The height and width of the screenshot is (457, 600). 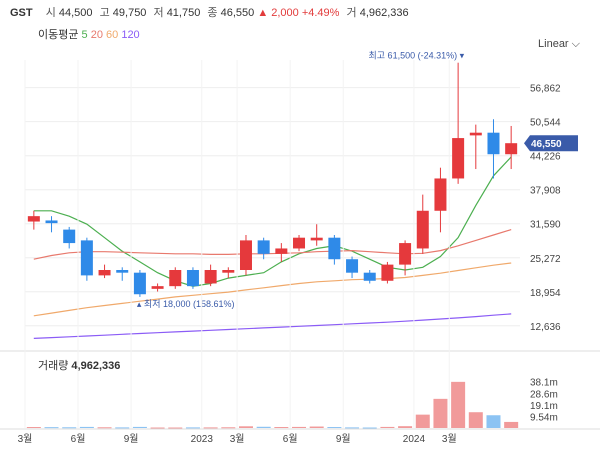 I want to click on close-label: 종, so click(x=212, y=13).